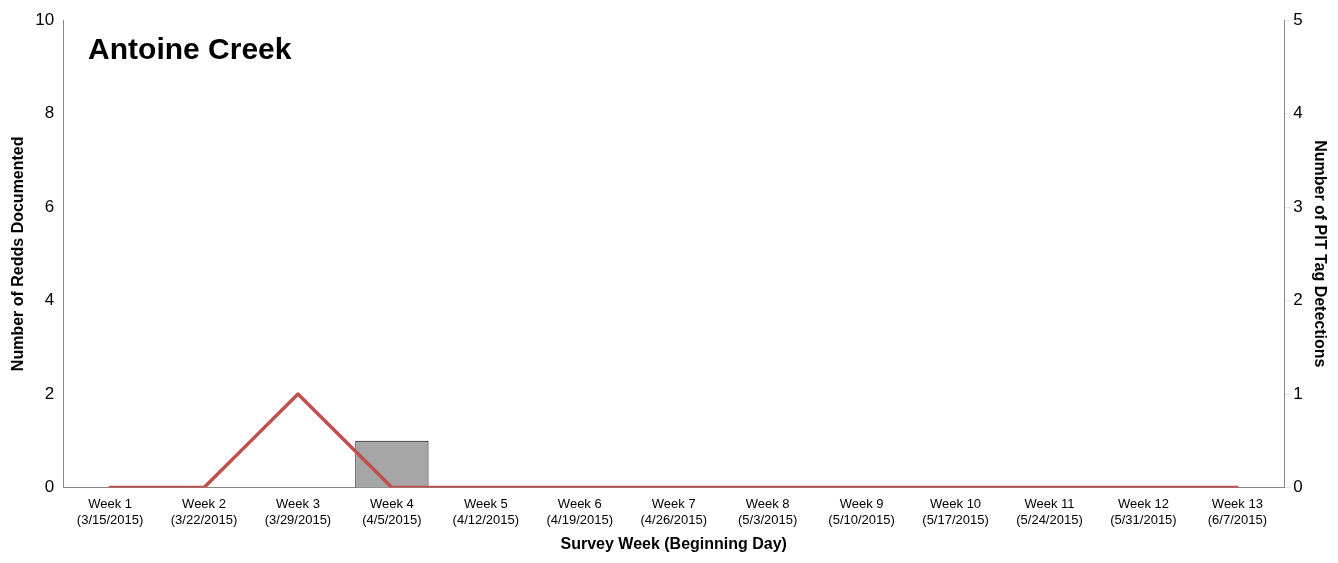  What do you see at coordinates (49, 393) in the screenshot?
I see `y-tick-label: 2` at bounding box center [49, 393].